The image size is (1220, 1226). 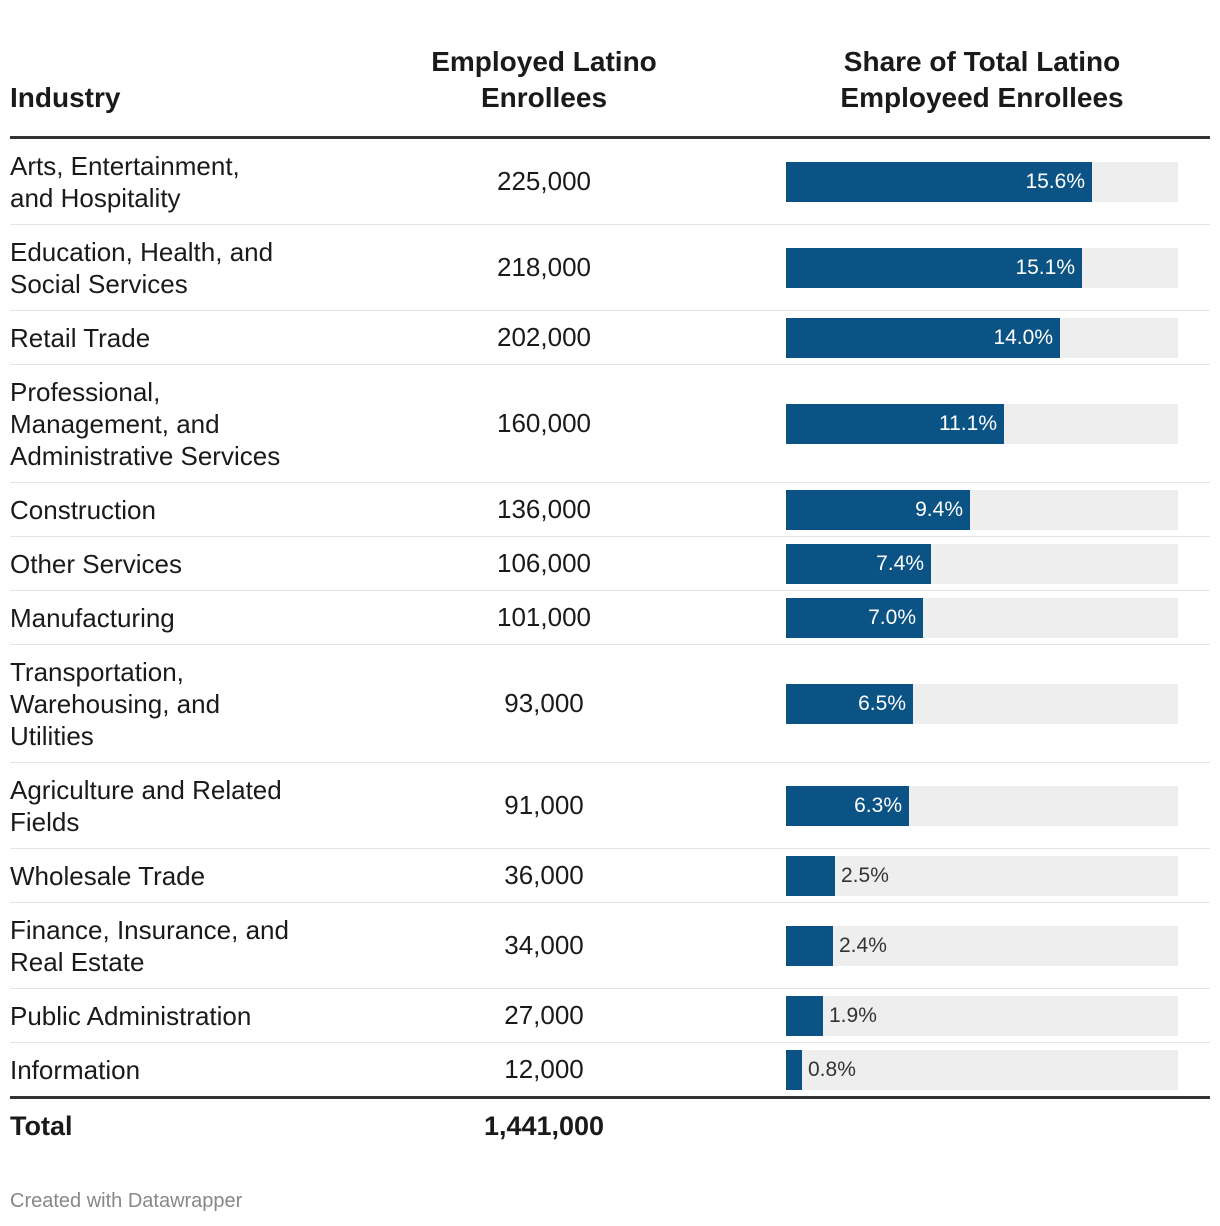 What do you see at coordinates (865, 875) in the screenshot?
I see `share-label: 2.5%` at bounding box center [865, 875].